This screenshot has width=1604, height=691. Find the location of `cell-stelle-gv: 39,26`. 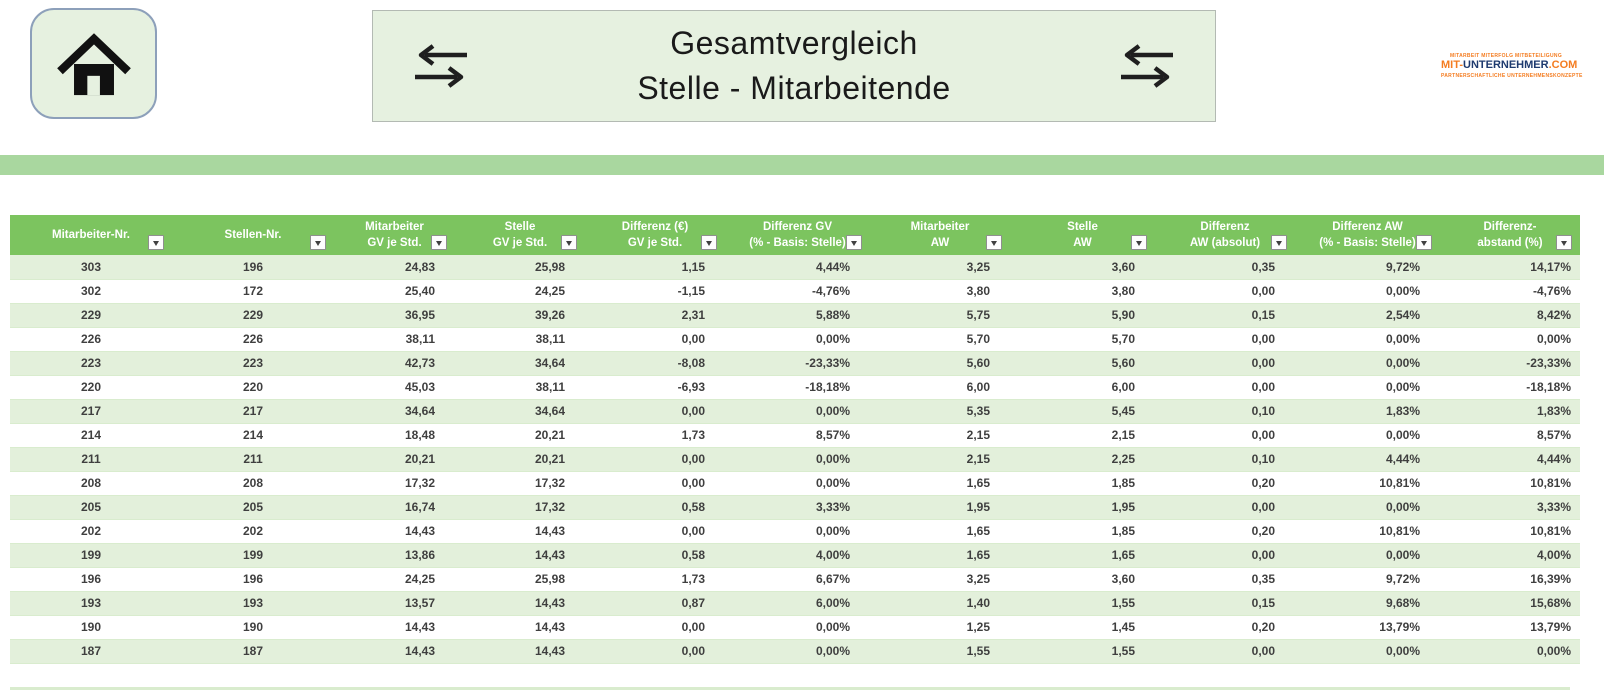

cell-stelle-gv: 39,26 is located at coordinates (549, 315).